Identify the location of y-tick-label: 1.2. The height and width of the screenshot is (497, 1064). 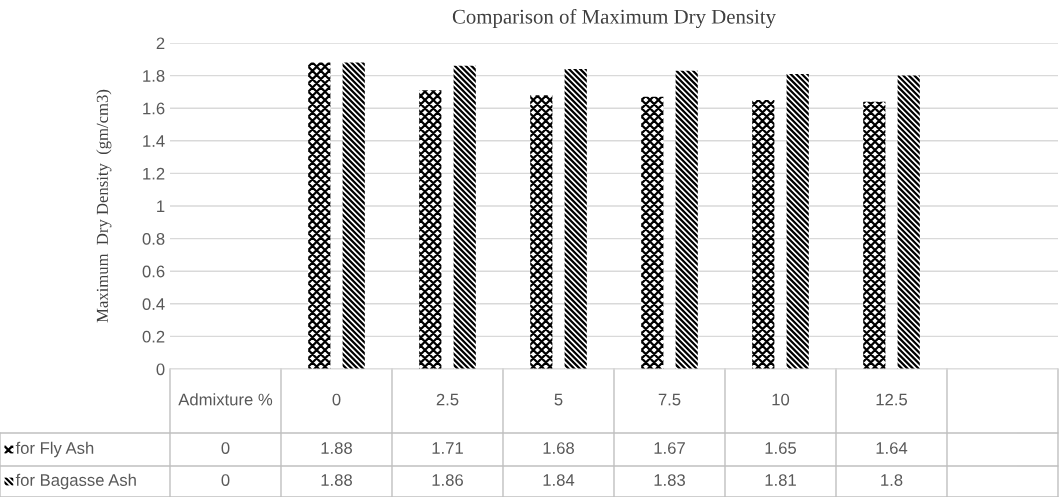
(154, 173).